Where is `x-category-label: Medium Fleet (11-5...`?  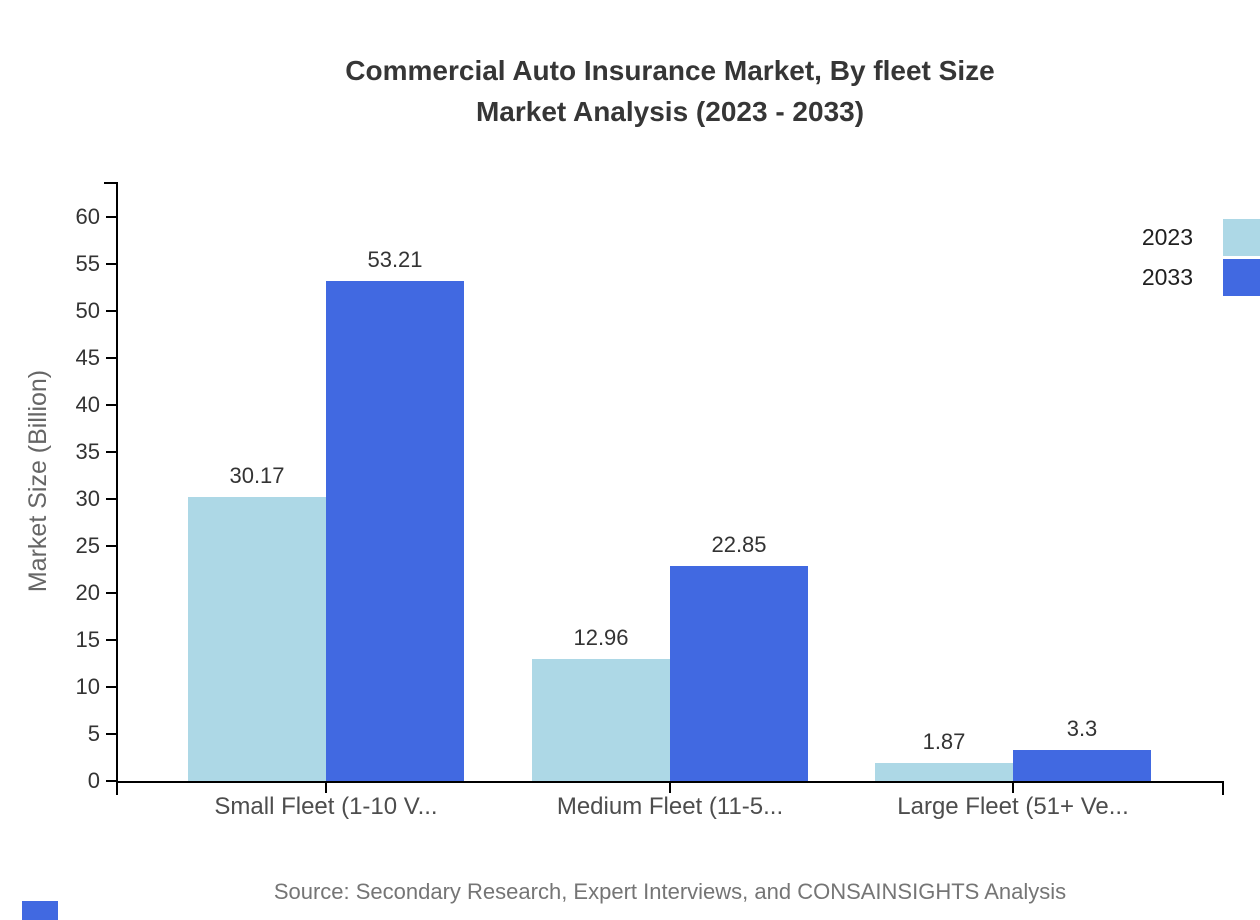 x-category-label: Medium Fleet (11-5... is located at coordinates (670, 806).